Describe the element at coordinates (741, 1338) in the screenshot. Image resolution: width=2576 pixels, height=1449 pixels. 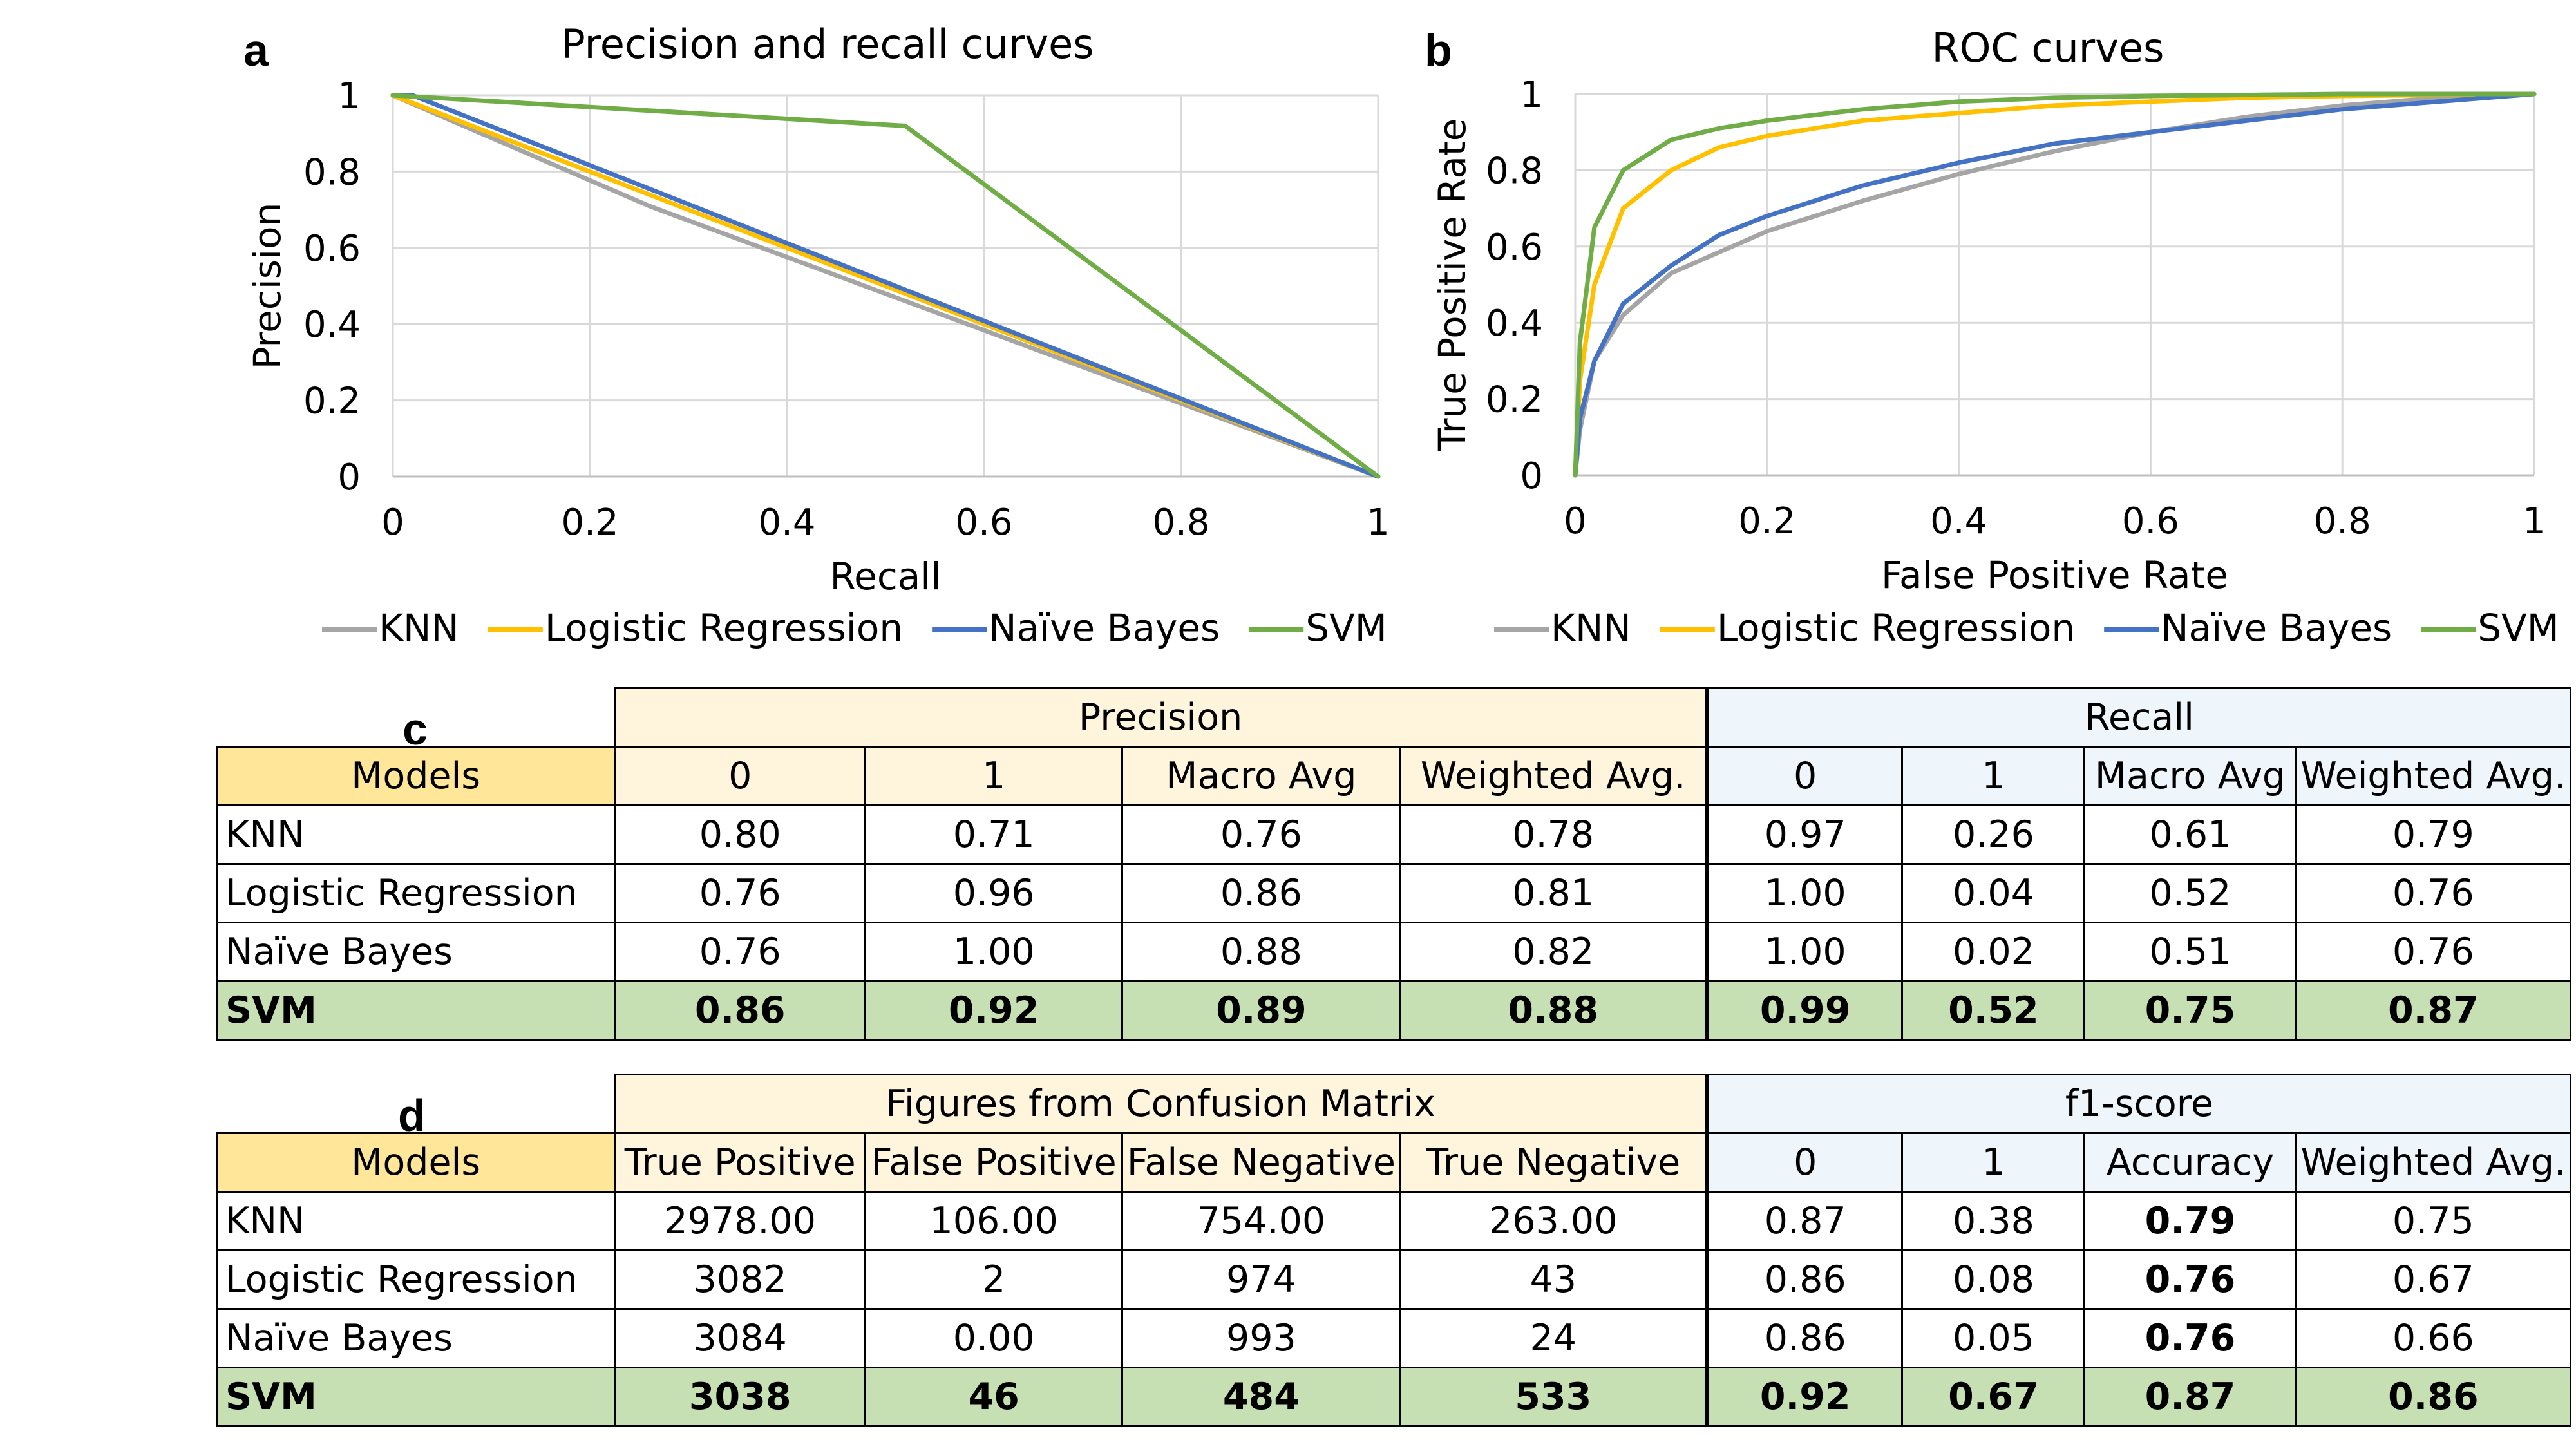
I see `table-cell: 3084` at that location.